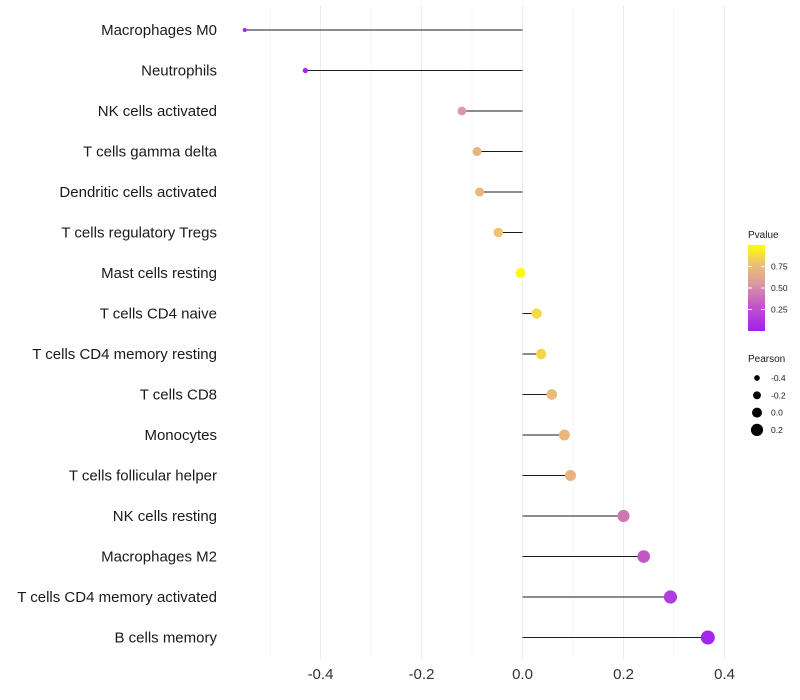 The image size is (800, 700). I want to click on size-legend-label: 0.2, so click(777, 430).